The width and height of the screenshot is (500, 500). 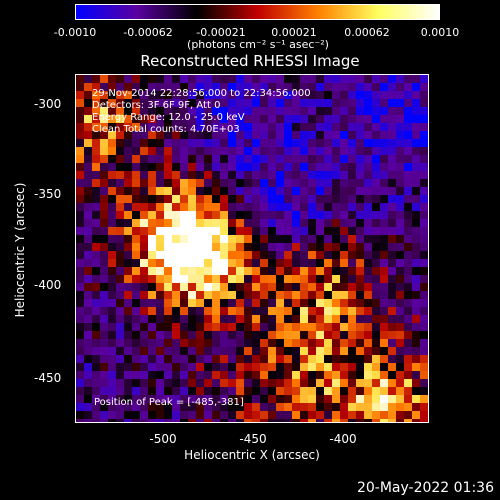 I want to click on info-line-time: 29-Nov-2014 22:28:56.000 to 22:34:56.000, so click(x=201, y=93).